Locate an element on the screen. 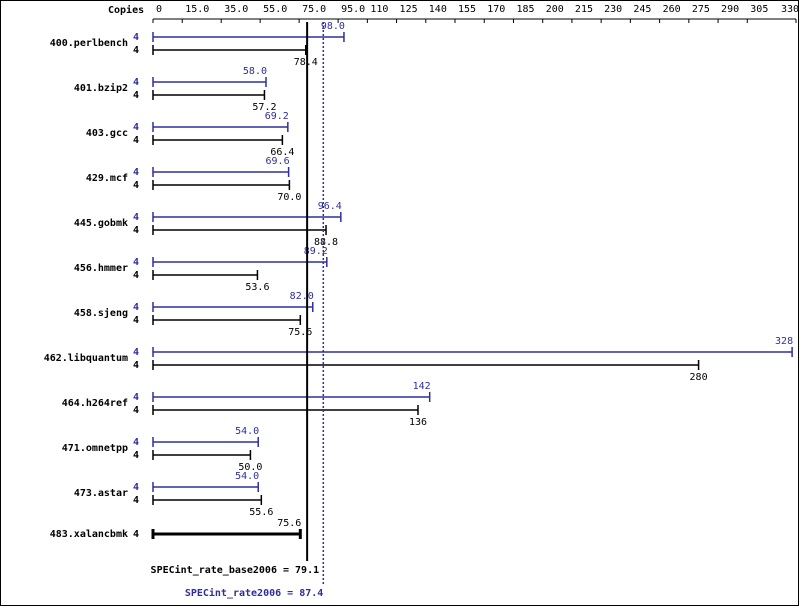  x-tick-label: 95.0 is located at coordinates (353, 9).